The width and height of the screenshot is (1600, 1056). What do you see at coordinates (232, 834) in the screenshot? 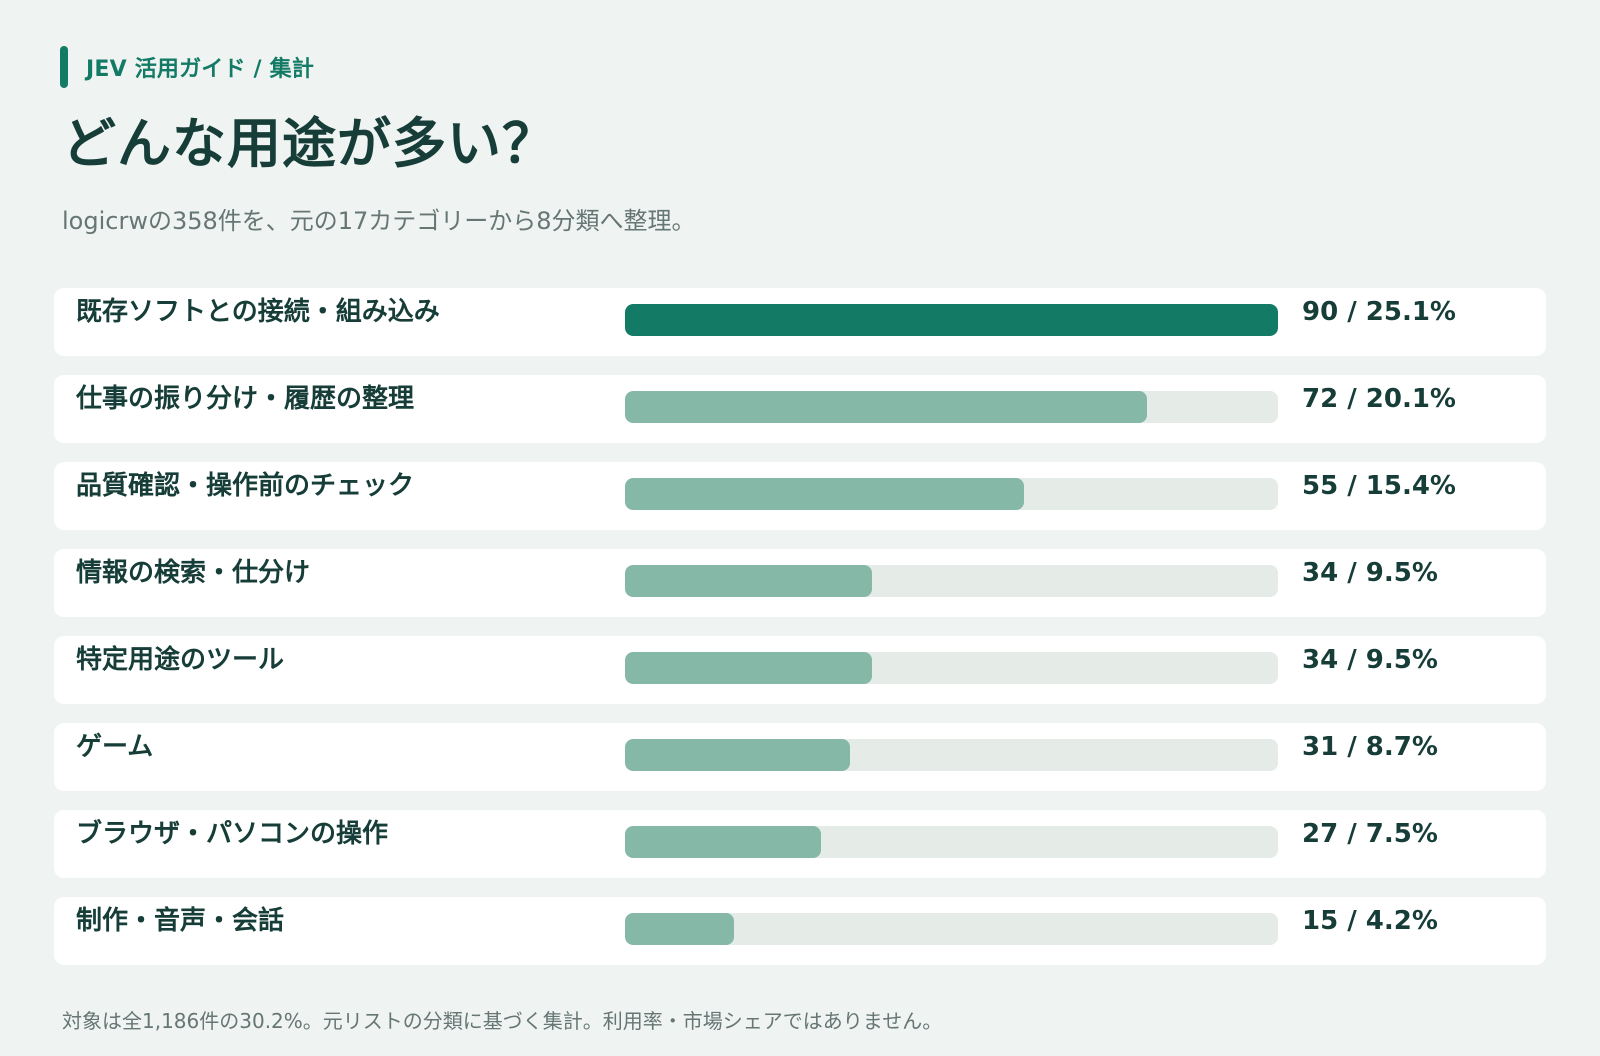
I see `category-label: ブラウザ・パソコンの操作` at bounding box center [232, 834].